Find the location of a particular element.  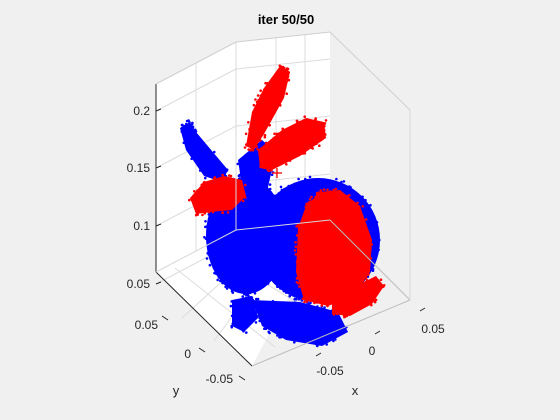

y-tick-label: 0.05 is located at coordinates (147, 325).